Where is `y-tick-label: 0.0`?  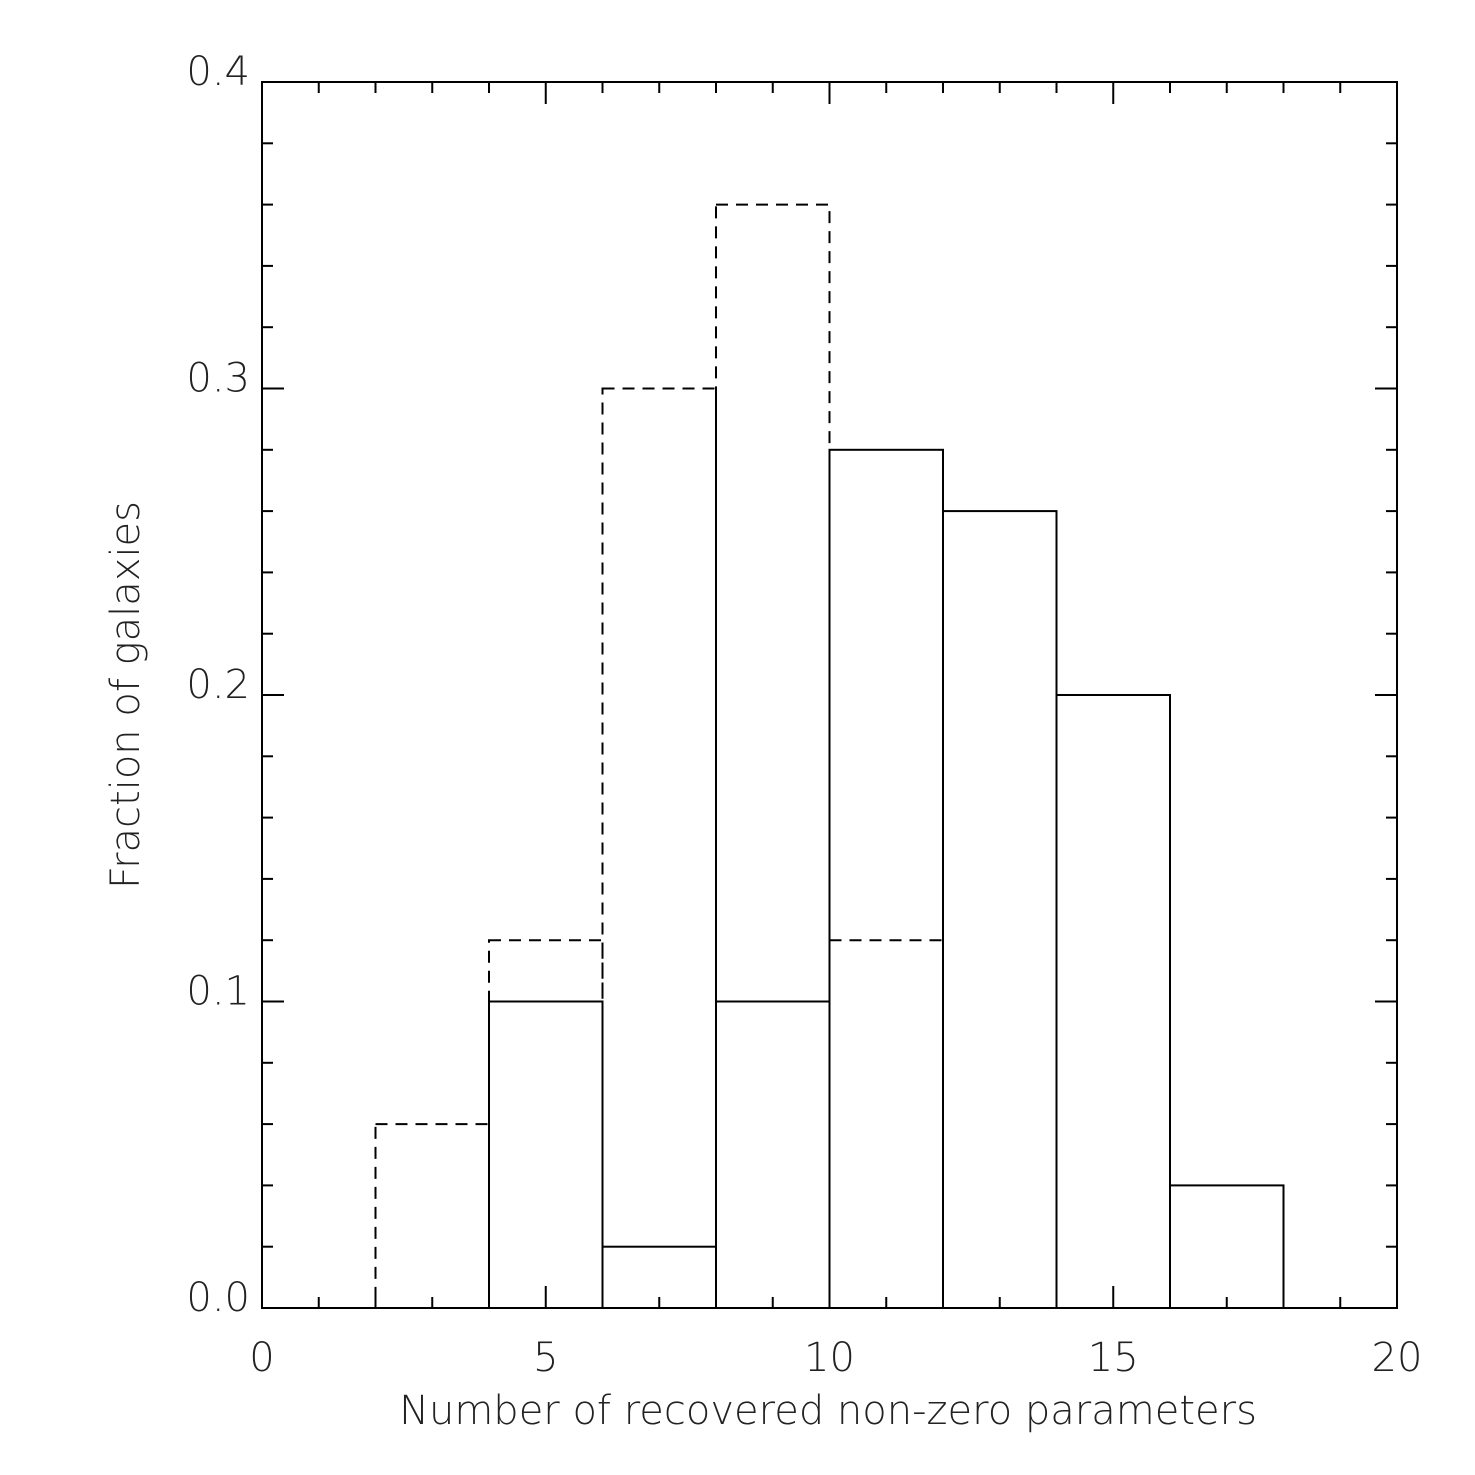
y-tick-label: 0.0 is located at coordinates (218, 1298).